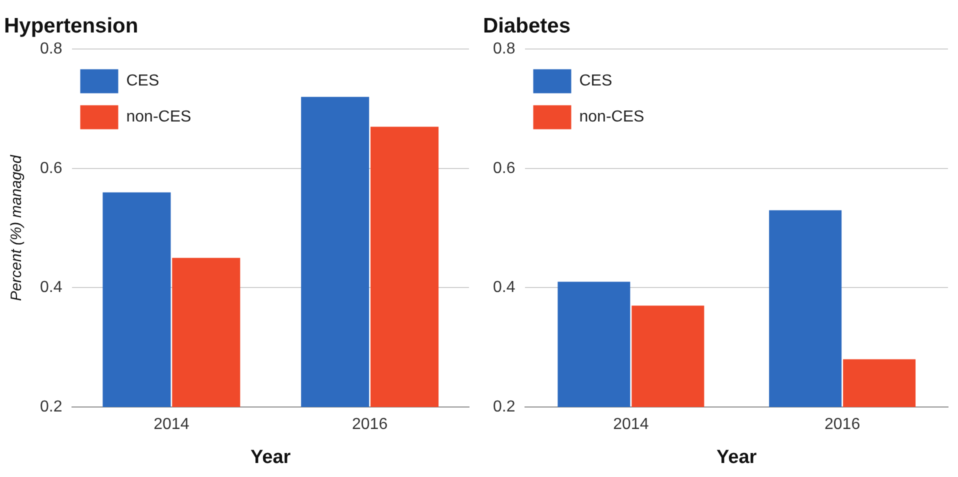 This screenshot has width=958, height=477. I want to click on chart-title: Hypertension, so click(71, 26).